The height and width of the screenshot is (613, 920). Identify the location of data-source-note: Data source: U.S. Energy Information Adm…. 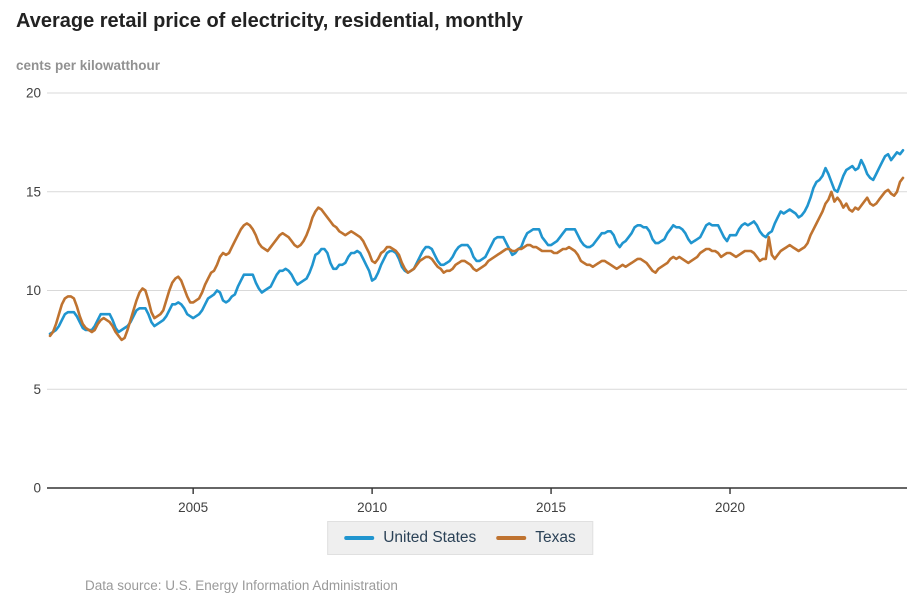
(241, 585).